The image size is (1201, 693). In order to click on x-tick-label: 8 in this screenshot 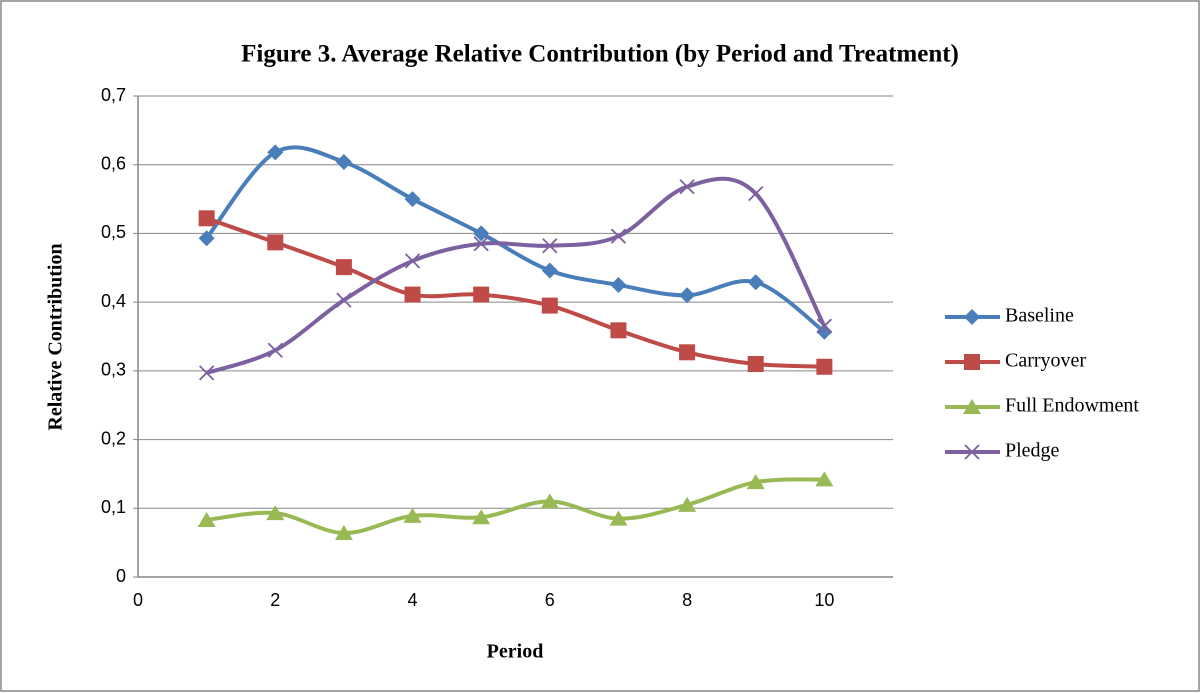, I will do `click(687, 600)`.